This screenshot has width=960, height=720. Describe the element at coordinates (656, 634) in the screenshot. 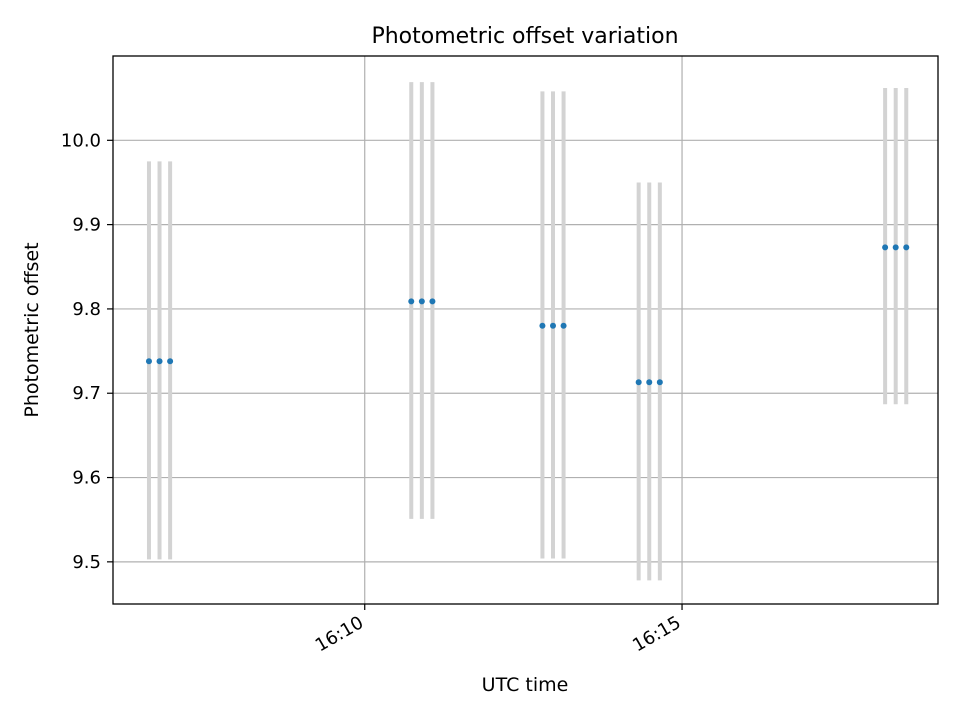

I see `x-tick-label: 16:15` at that location.